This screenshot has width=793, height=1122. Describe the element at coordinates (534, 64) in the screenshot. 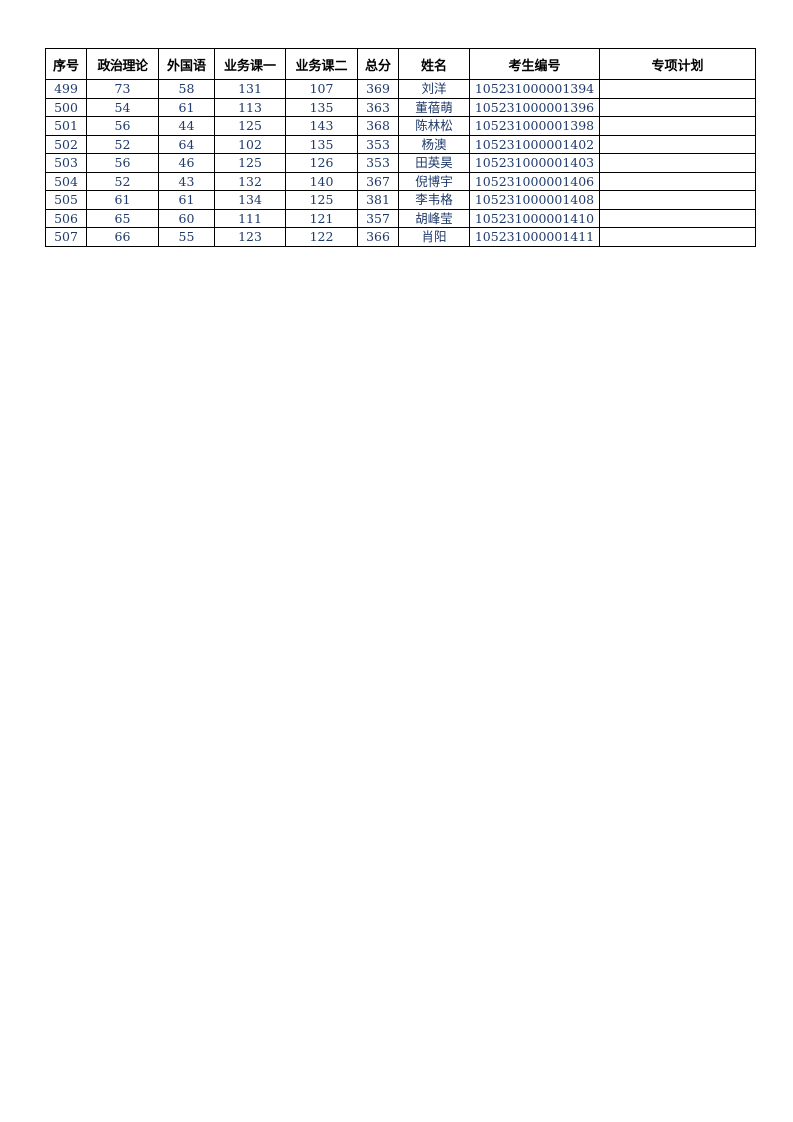

I see `column-header: 考生编号` at that location.